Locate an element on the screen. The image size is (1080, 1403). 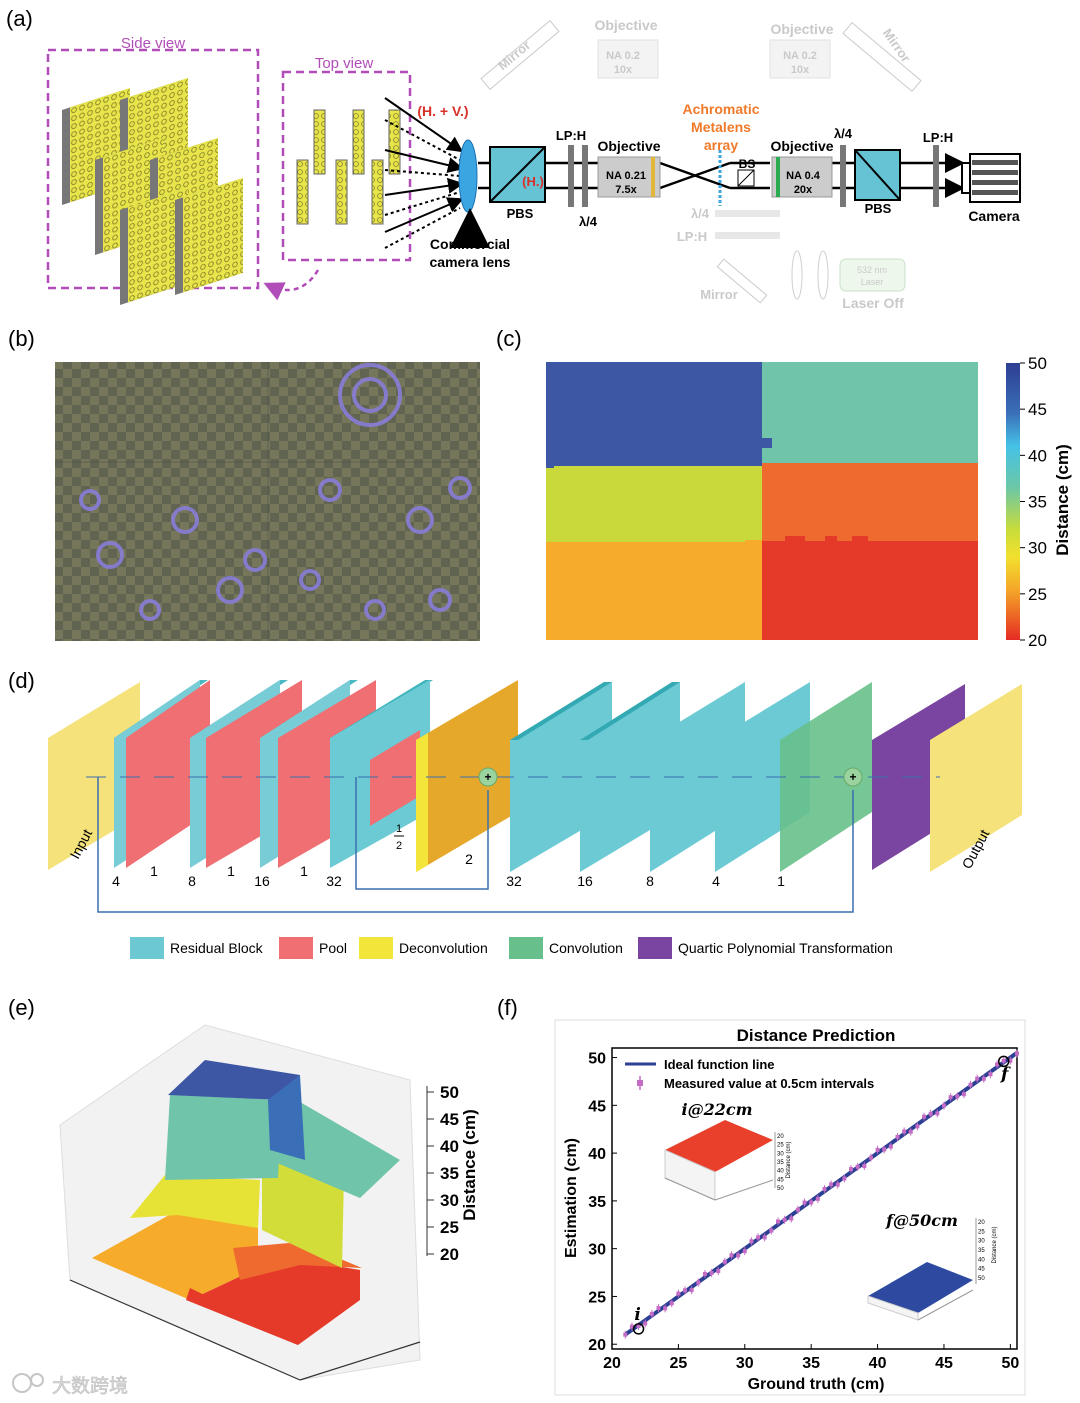
inset-f-zlabel: Distance (cm) is located at coordinates (995, 1244).